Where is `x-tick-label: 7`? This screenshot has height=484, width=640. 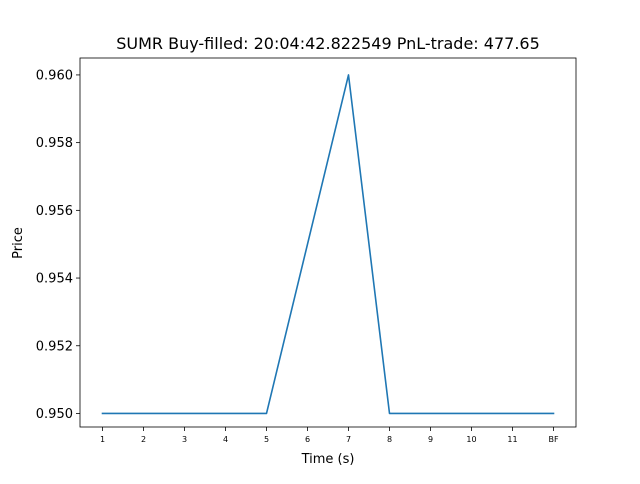 x-tick-label: 7 is located at coordinates (348, 439).